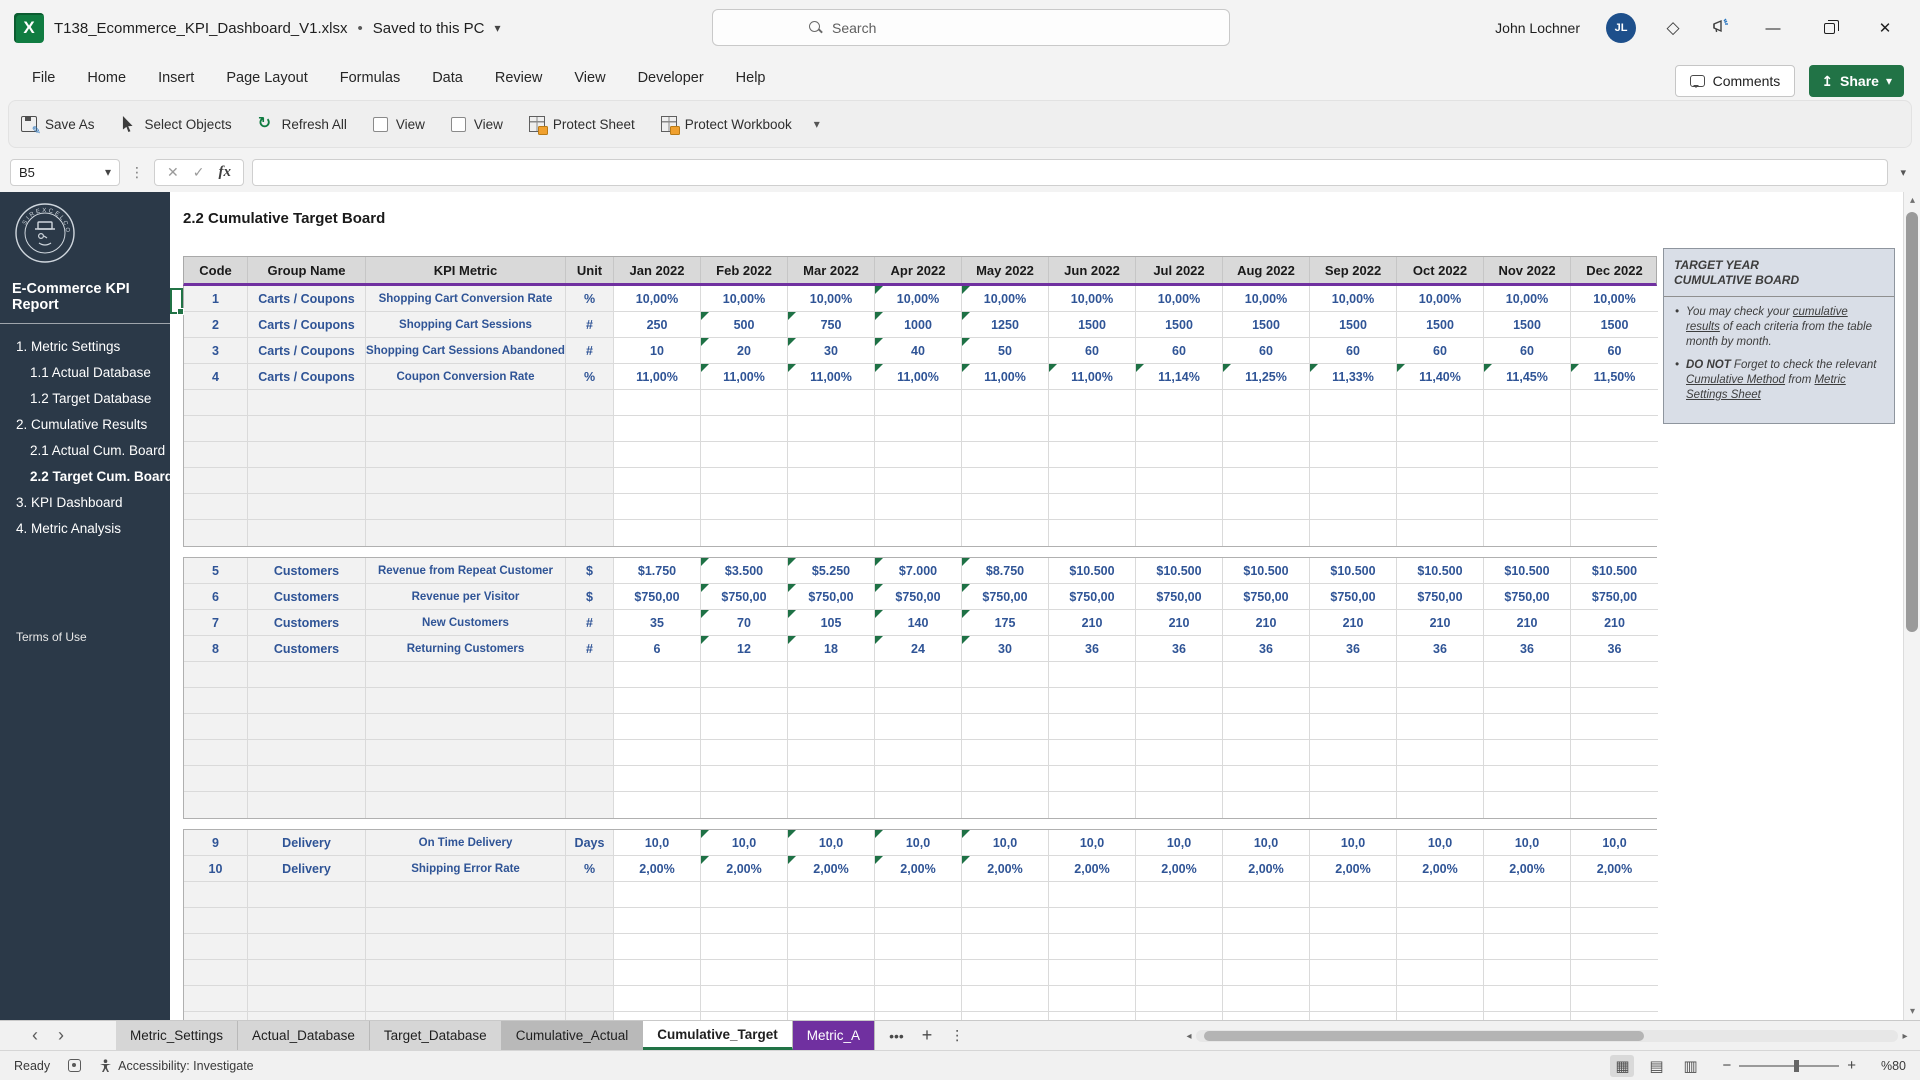  Describe the element at coordinates (1179, 843) in the screenshot. I see `kpi-cell-value: 10,0` at that location.